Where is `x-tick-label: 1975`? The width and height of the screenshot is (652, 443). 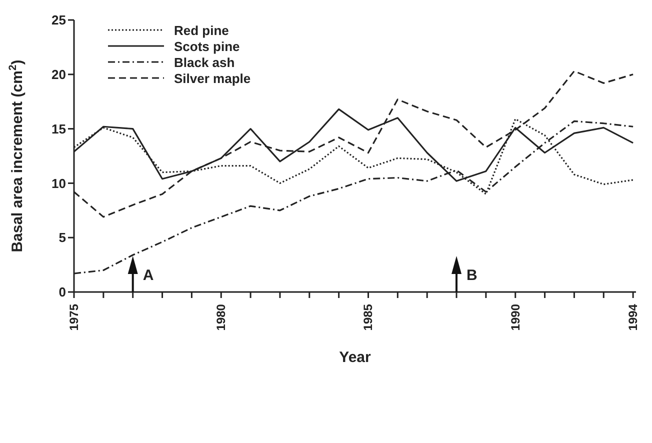 x-tick-label: 1975 is located at coordinates (74, 317).